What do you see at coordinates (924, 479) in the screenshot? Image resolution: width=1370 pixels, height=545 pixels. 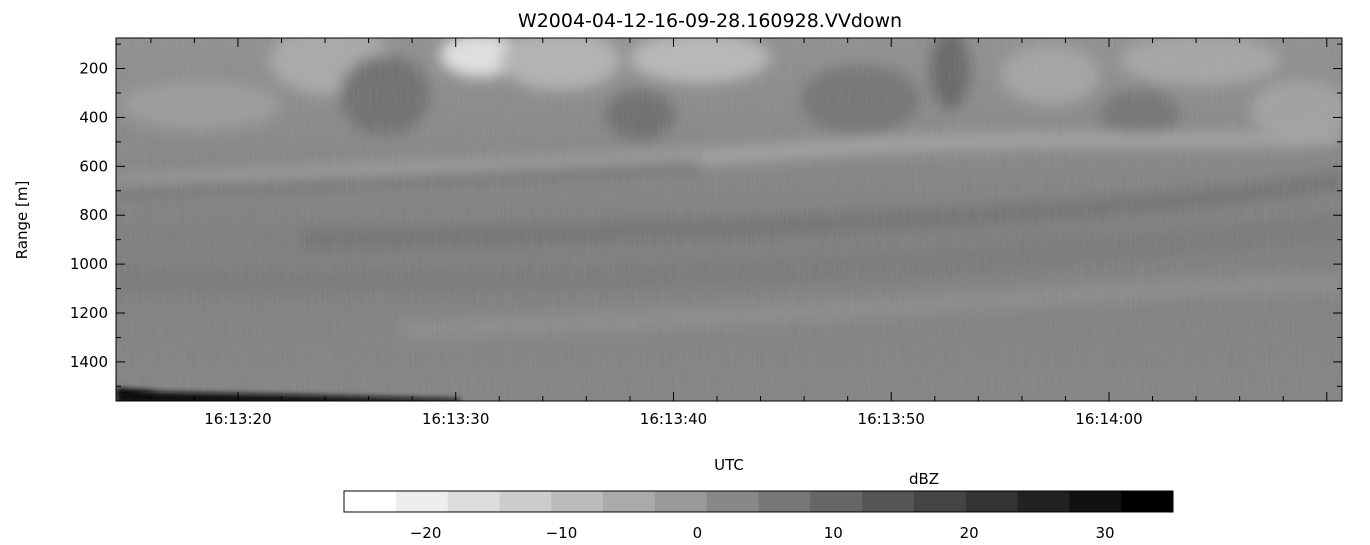 I see `colorbar-label: dBZ` at bounding box center [924, 479].